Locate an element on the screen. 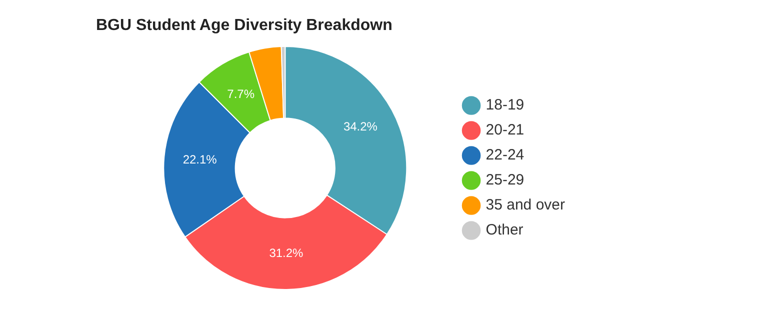 This screenshot has height=335, width=770. data-label: 31.2% is located at coordinates (286, 253).